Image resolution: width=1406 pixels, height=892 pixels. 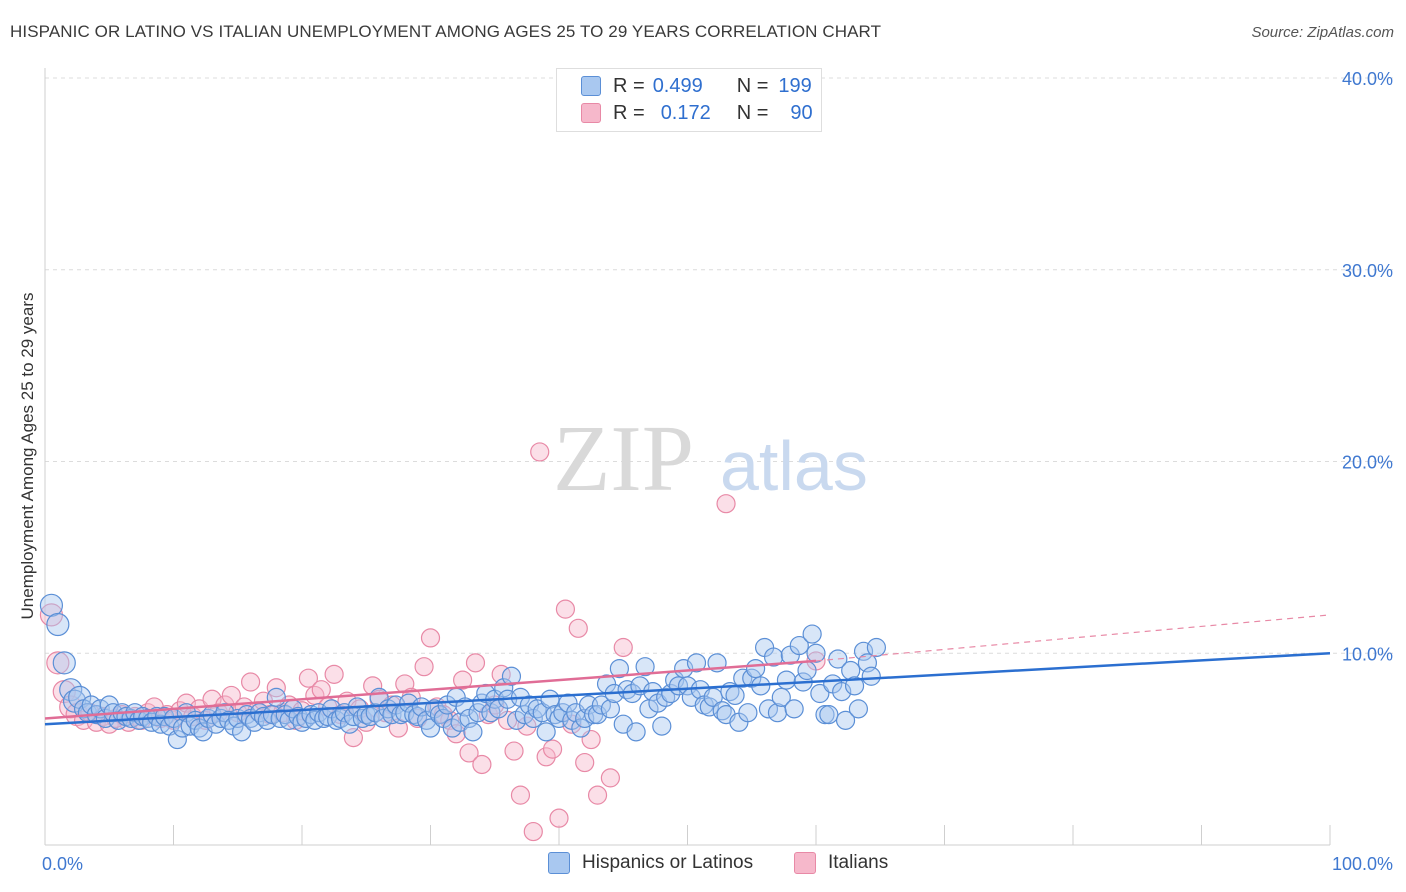 I want to click on legend-r-value: 0.172, so click(x=685, y=112).